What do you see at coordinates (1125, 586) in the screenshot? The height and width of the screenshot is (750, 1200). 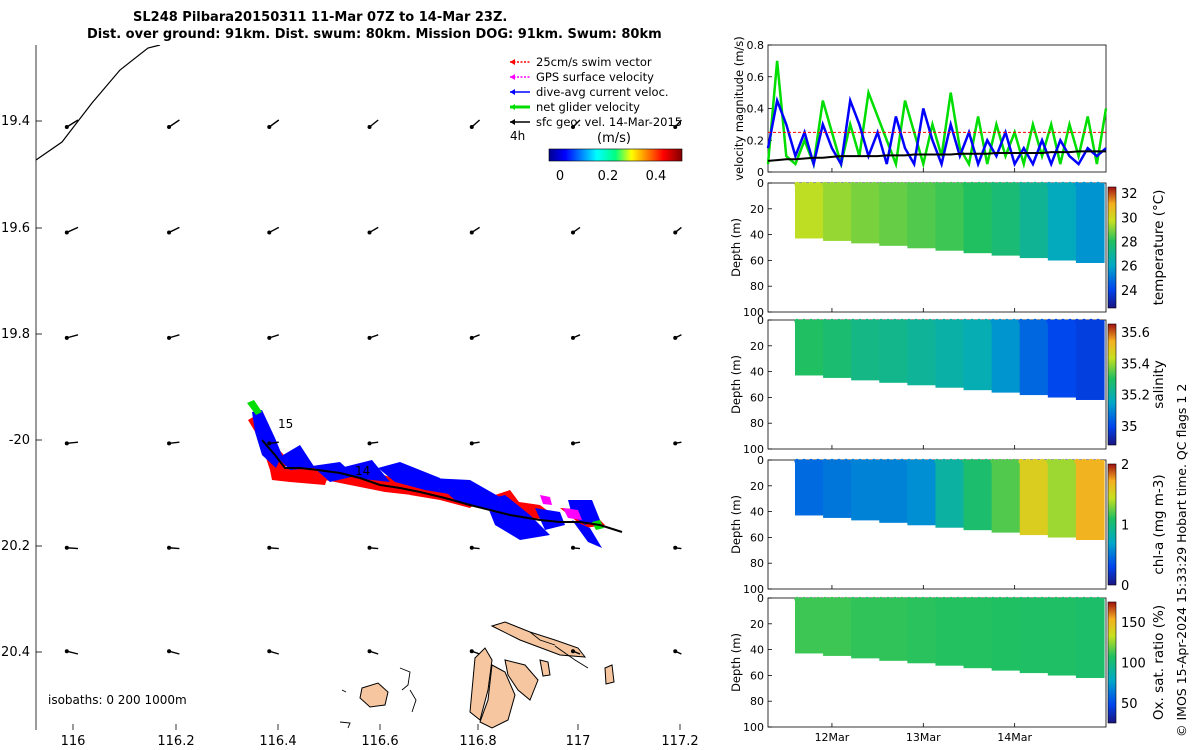 I see `colorbar-tick-label: 0` at bounding box center [1125, 586].